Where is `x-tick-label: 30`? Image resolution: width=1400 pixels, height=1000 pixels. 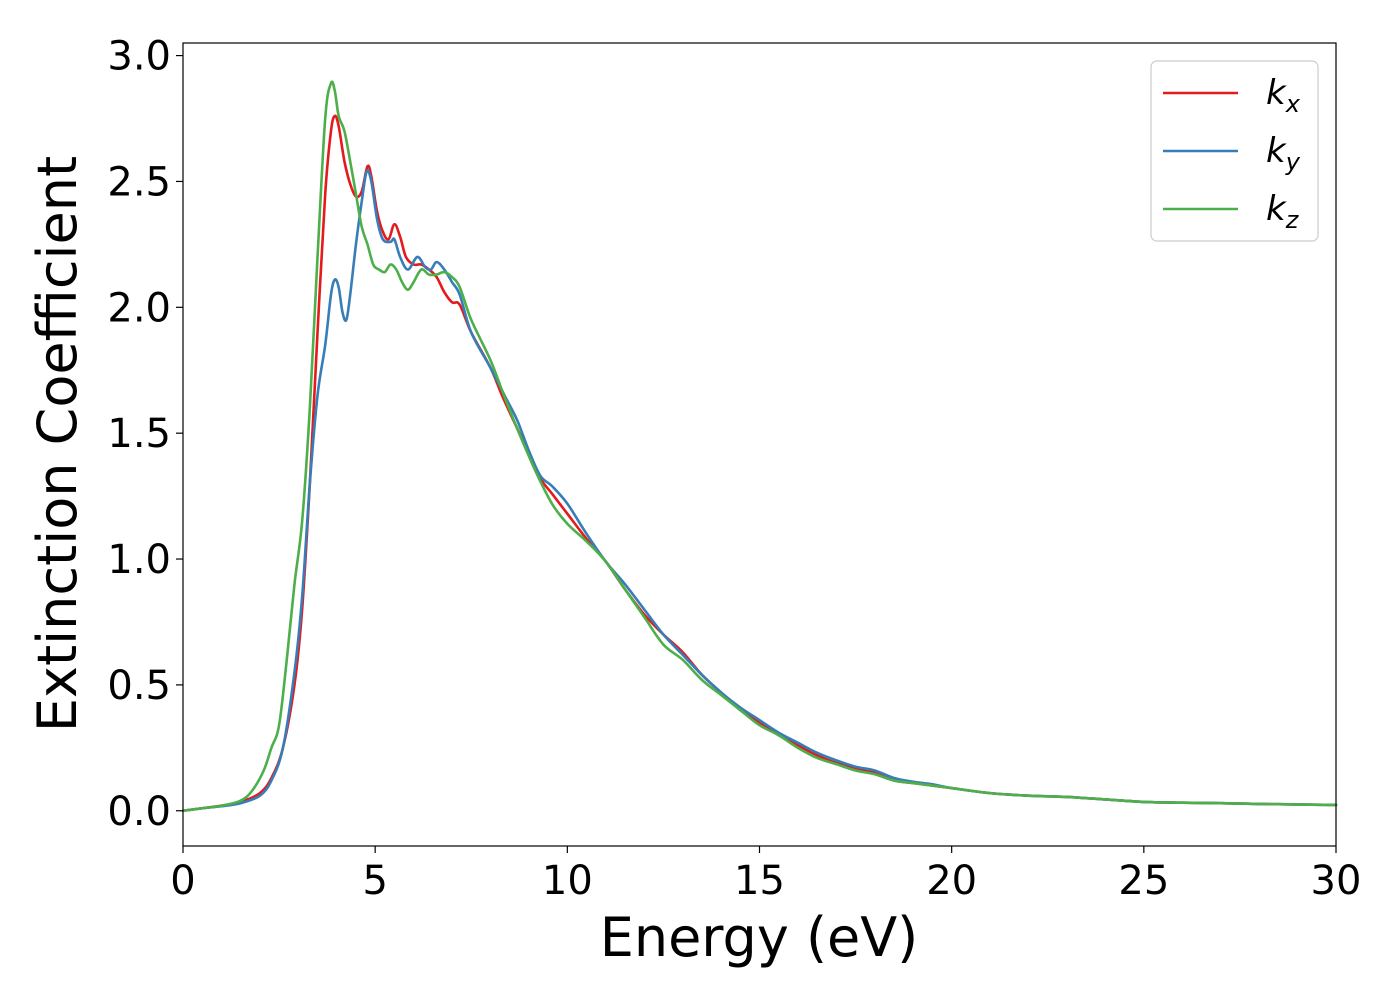
x-tick-label: 30 is located at coordinates (1336, 881).